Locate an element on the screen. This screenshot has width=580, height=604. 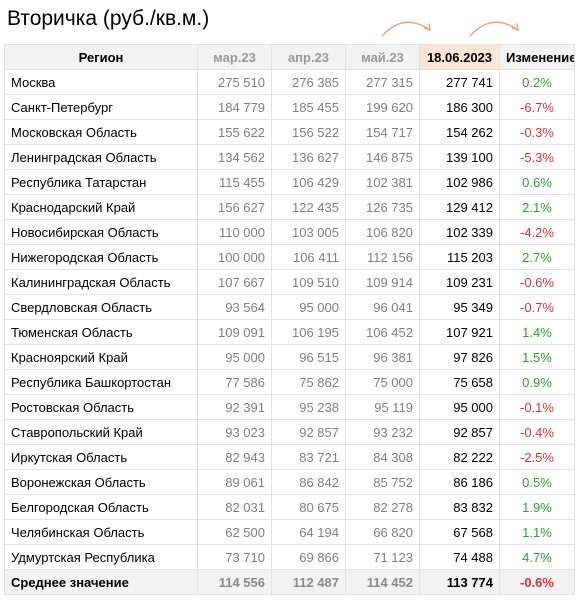
apr-value-cell: 156 522 is located at coordinates (308, 132).